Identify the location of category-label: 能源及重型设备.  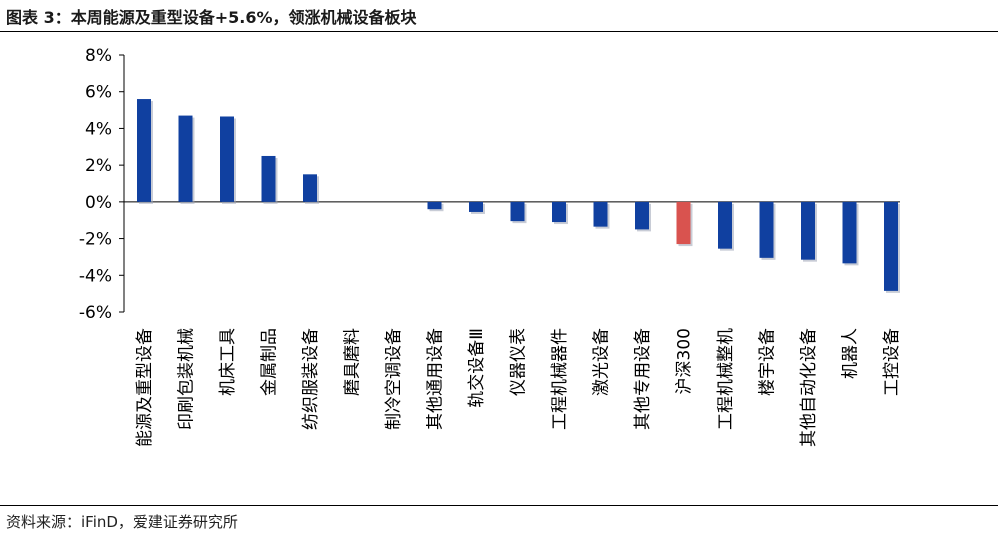
(145, 387).